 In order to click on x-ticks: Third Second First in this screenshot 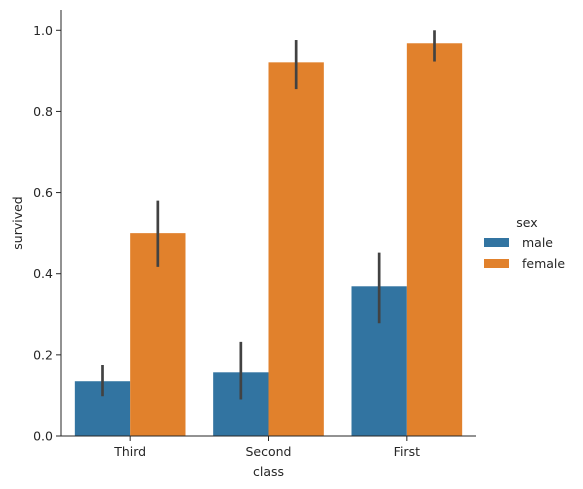, I will do `click(266, 447)`.